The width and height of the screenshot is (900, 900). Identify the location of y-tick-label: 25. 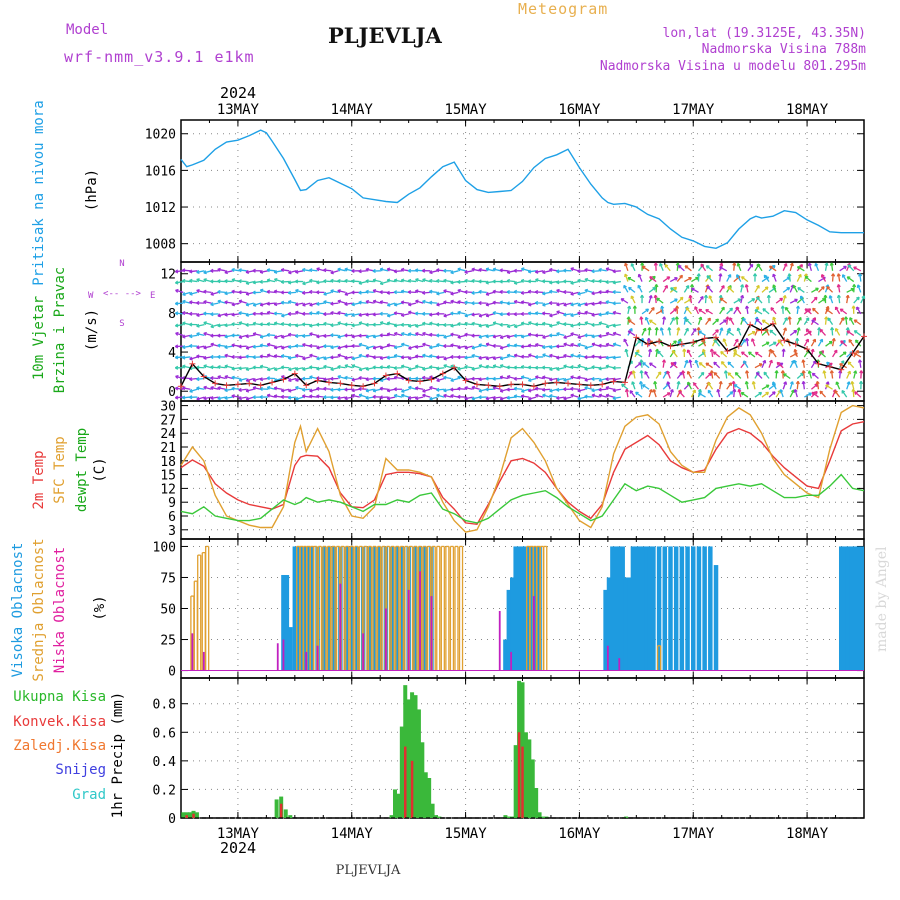
(168, 641).